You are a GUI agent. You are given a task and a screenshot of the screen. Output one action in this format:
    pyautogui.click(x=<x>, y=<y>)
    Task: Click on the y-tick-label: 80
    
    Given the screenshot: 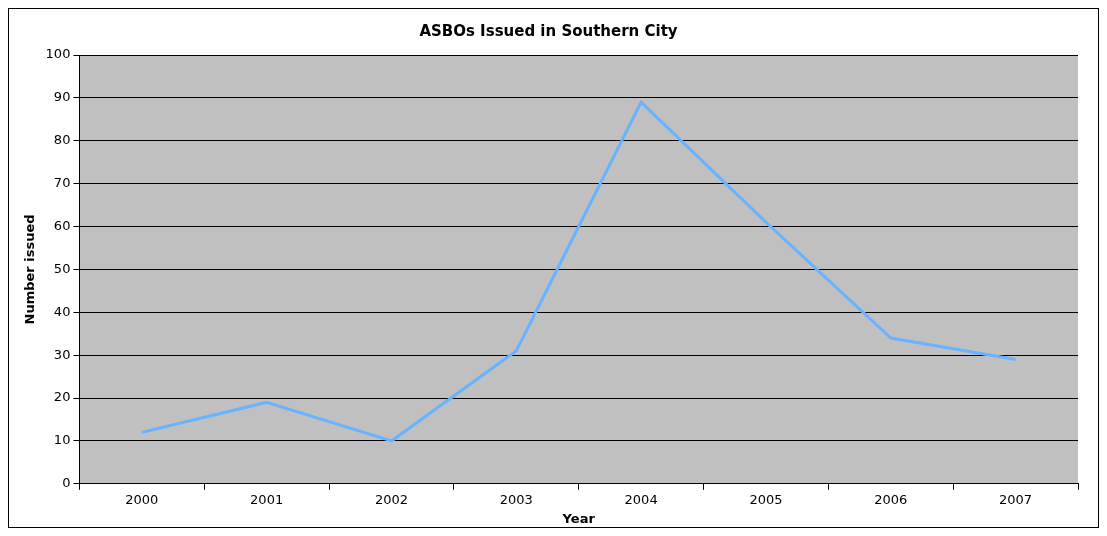 What is the action you would take?
    pyautogui.click(x=62, y=140)
    